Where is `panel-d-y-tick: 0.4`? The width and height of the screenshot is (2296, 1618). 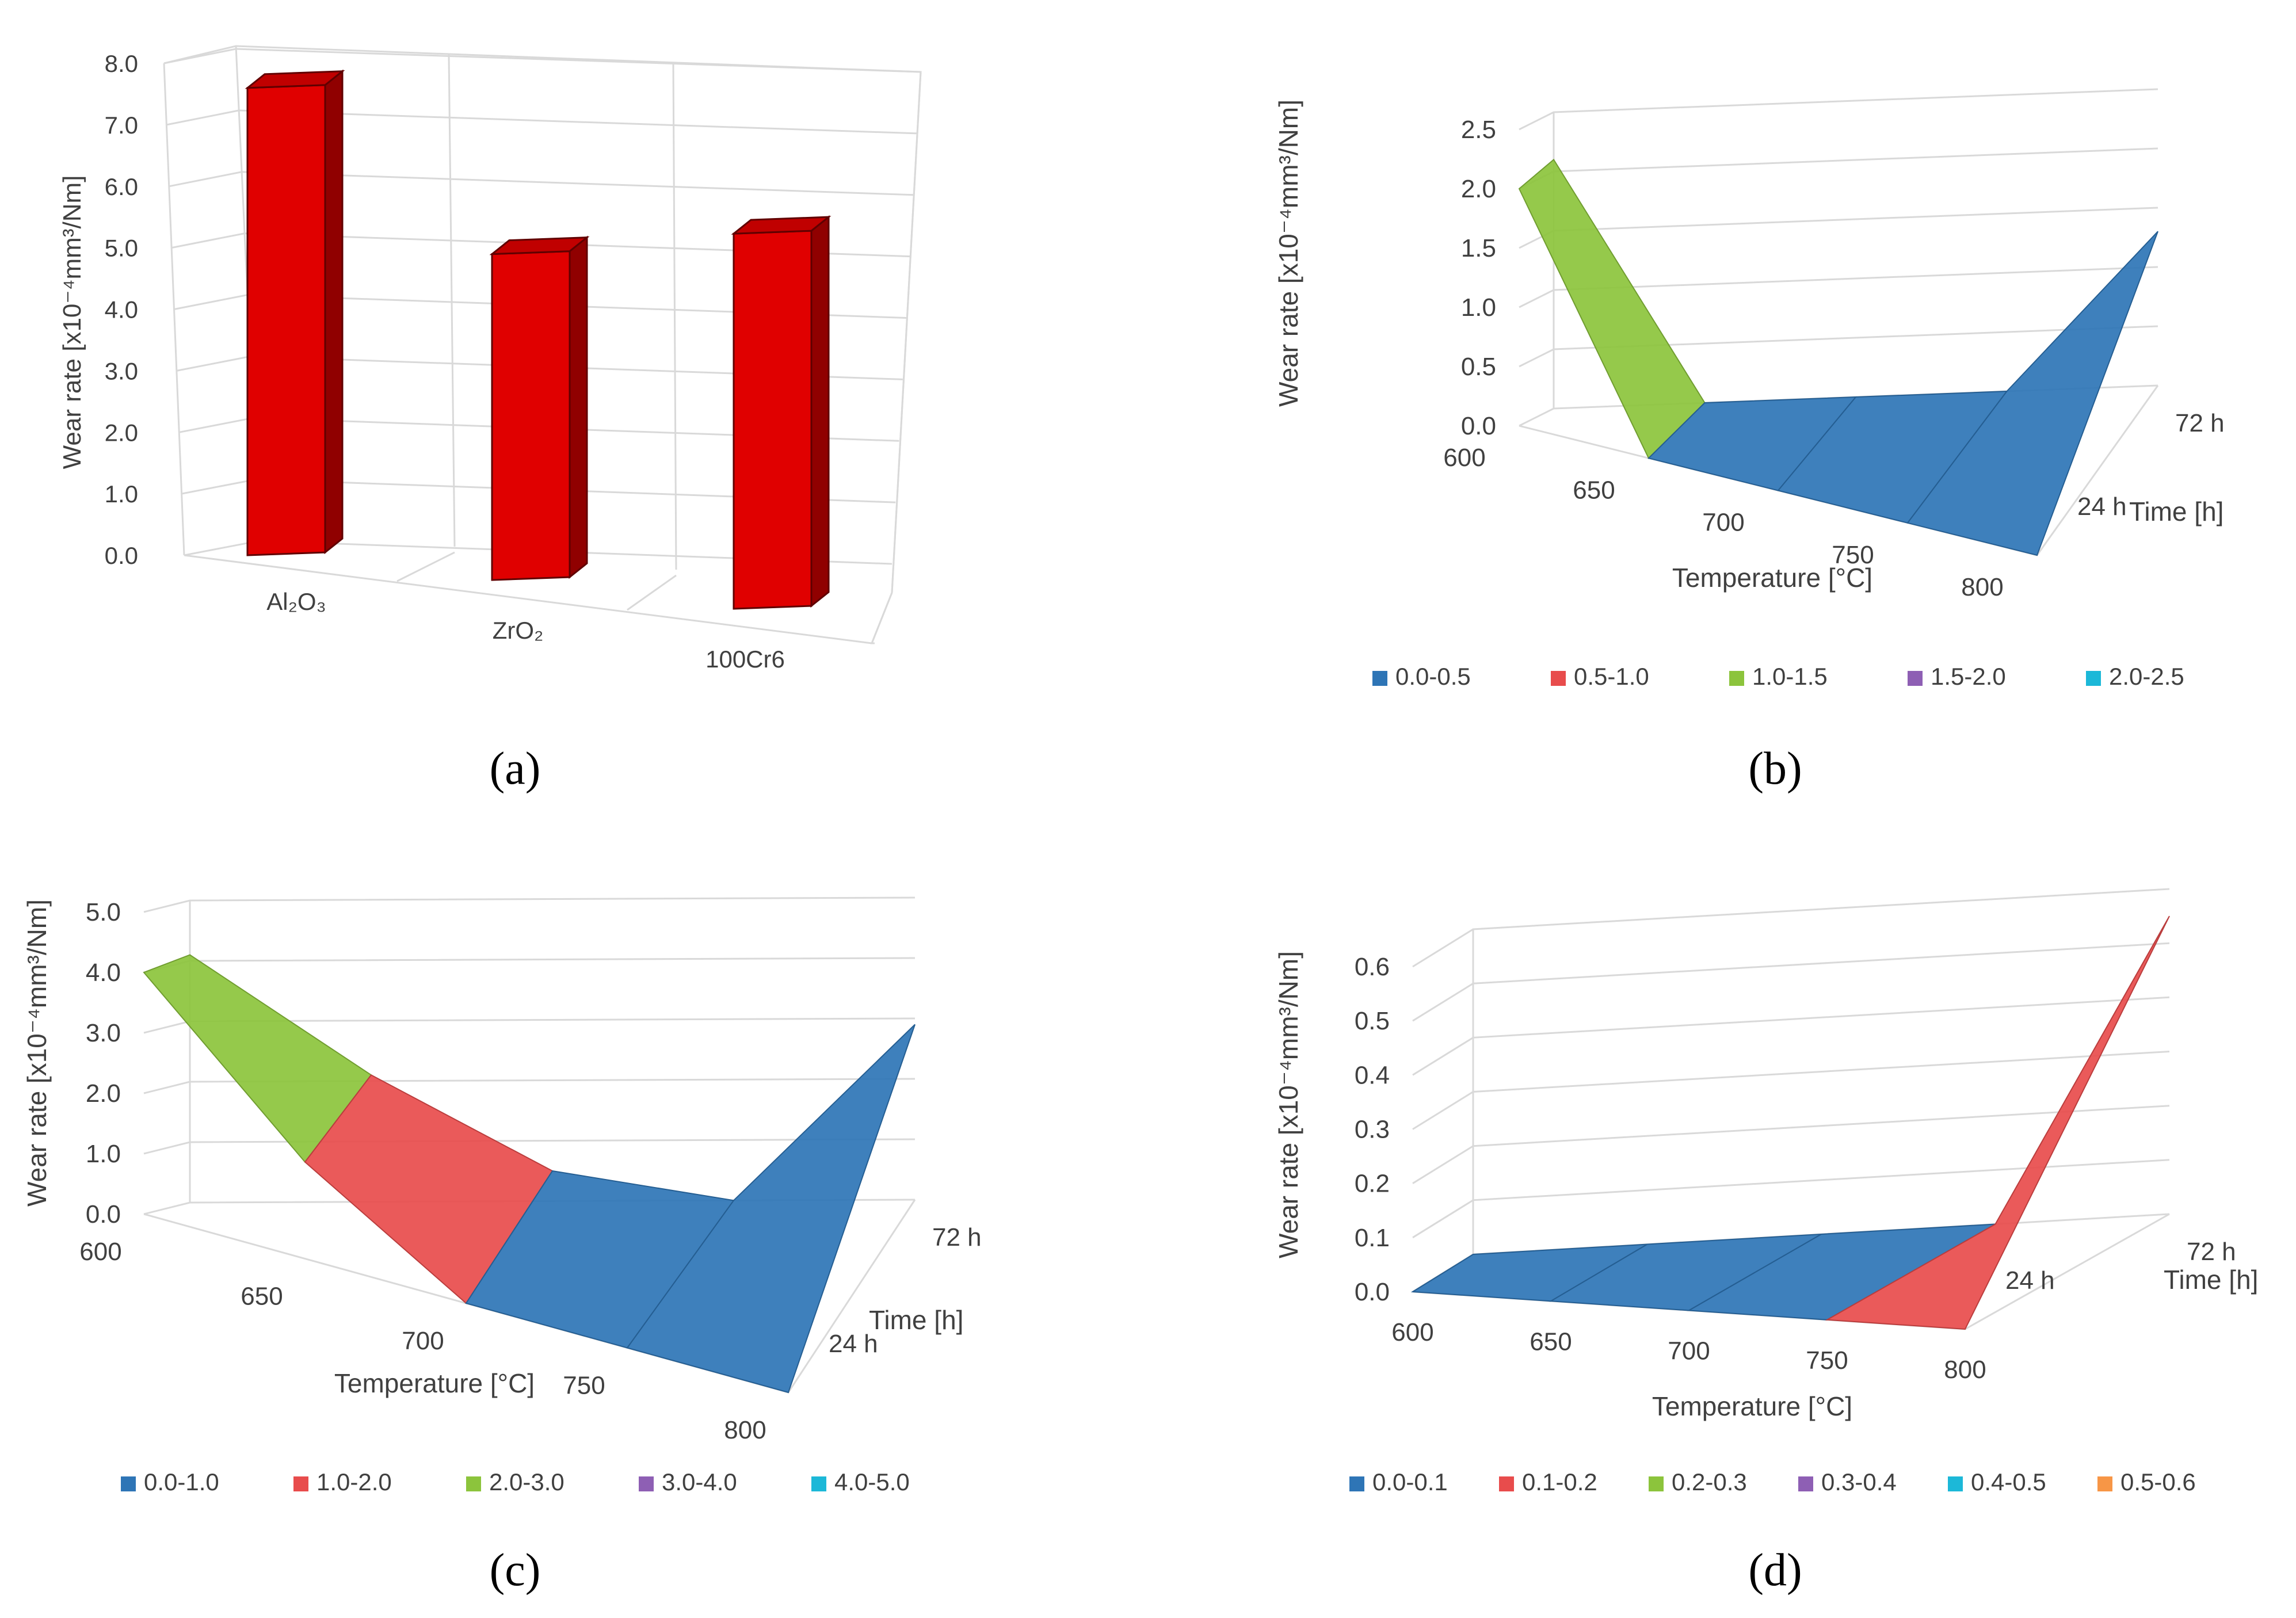
panel-d-y-tick: 0.4 is located at coordinates (1372, 1075).